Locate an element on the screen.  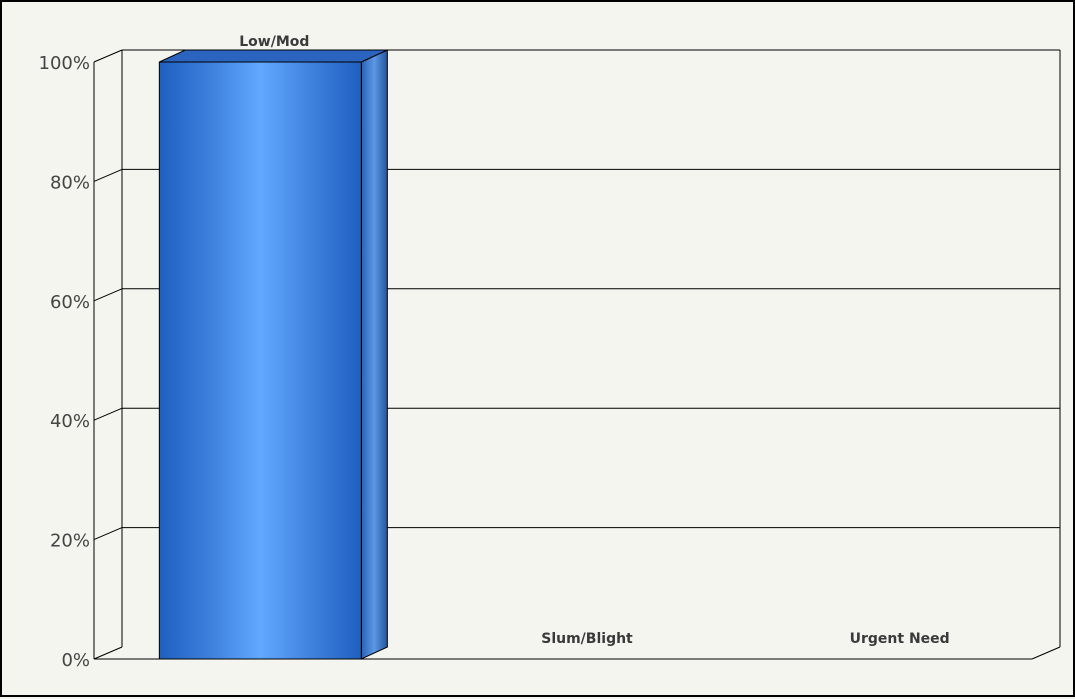
category-label: Low/Mod is located at coordinates (274, 42).